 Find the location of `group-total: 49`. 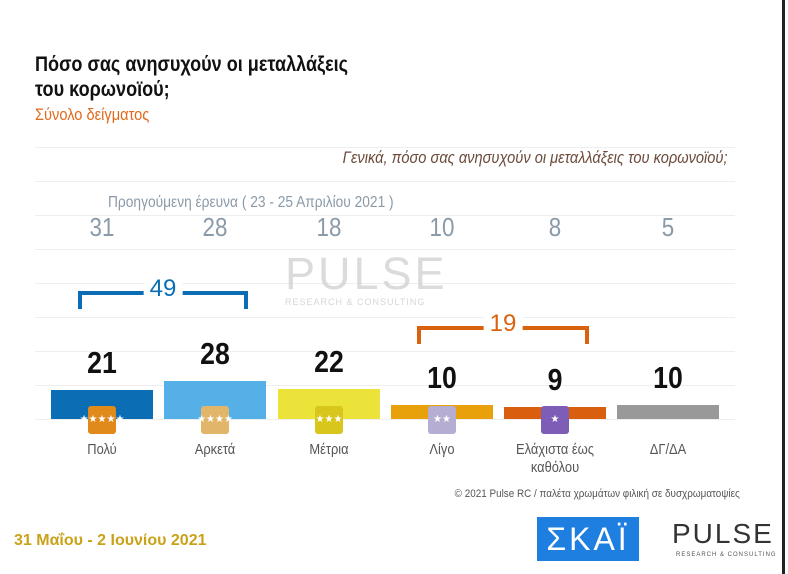

group-total: 49 is located at coordinates (163, 289).